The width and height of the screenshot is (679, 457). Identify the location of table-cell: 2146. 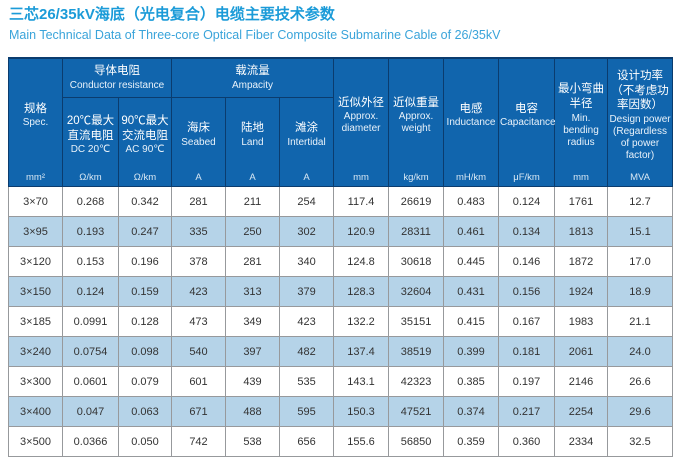
(581, 381).